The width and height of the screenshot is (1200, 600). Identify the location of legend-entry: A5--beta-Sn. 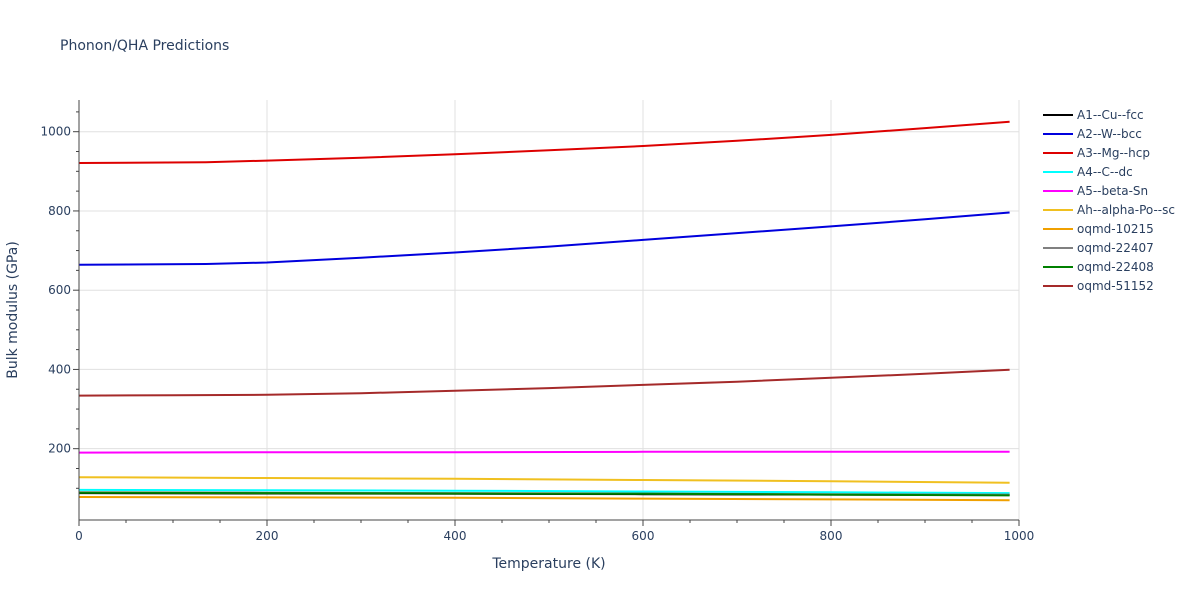
(1112, 191).